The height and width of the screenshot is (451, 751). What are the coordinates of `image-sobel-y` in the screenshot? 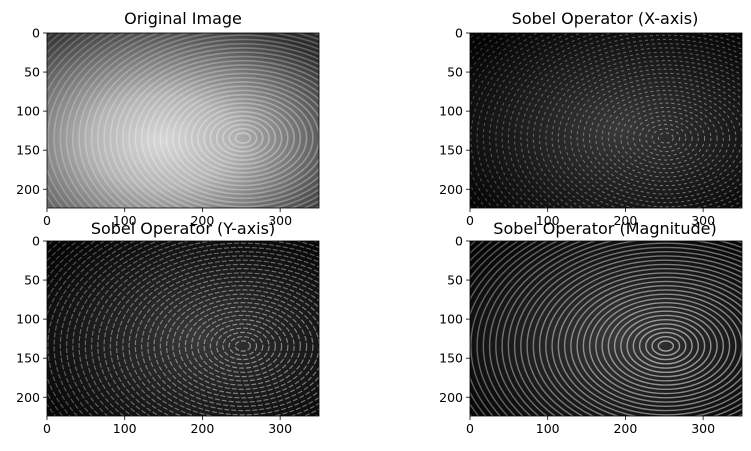 It's located at (183, 328).